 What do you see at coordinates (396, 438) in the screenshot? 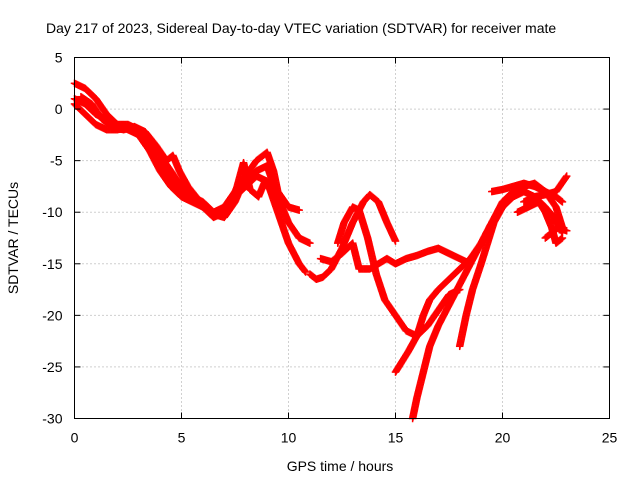
I see `x-tick-label: 15` at bounding box center [396, 438].